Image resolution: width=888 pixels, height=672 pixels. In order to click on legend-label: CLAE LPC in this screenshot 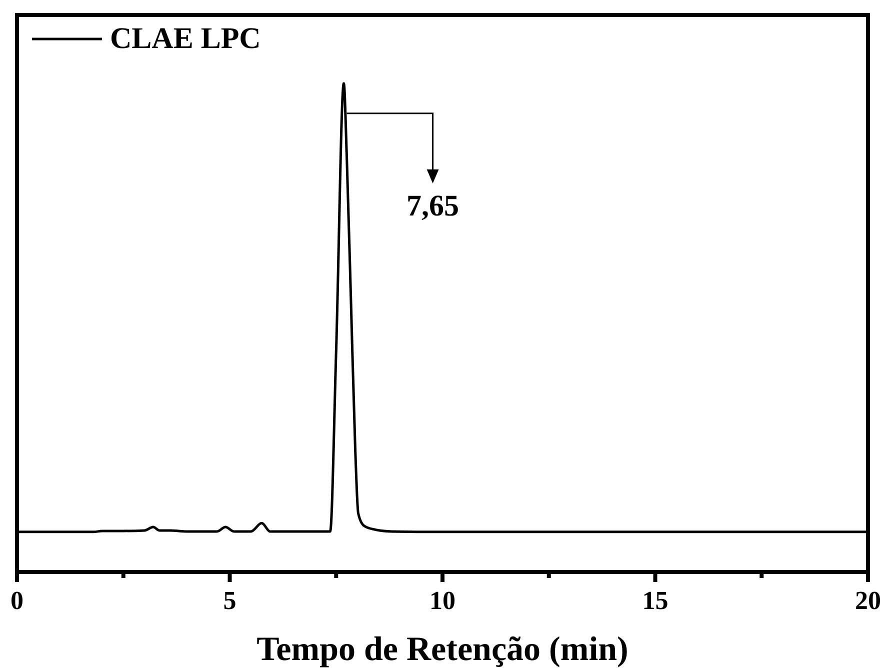, I will do `click(185, 38)`.